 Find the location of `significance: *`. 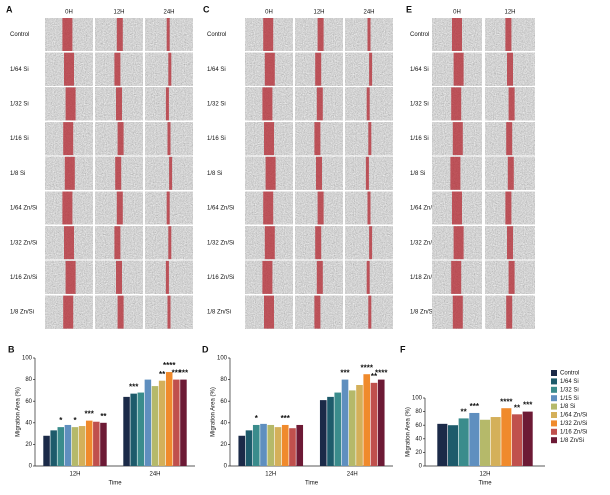

significance: * is located at coordinates (61, 420).